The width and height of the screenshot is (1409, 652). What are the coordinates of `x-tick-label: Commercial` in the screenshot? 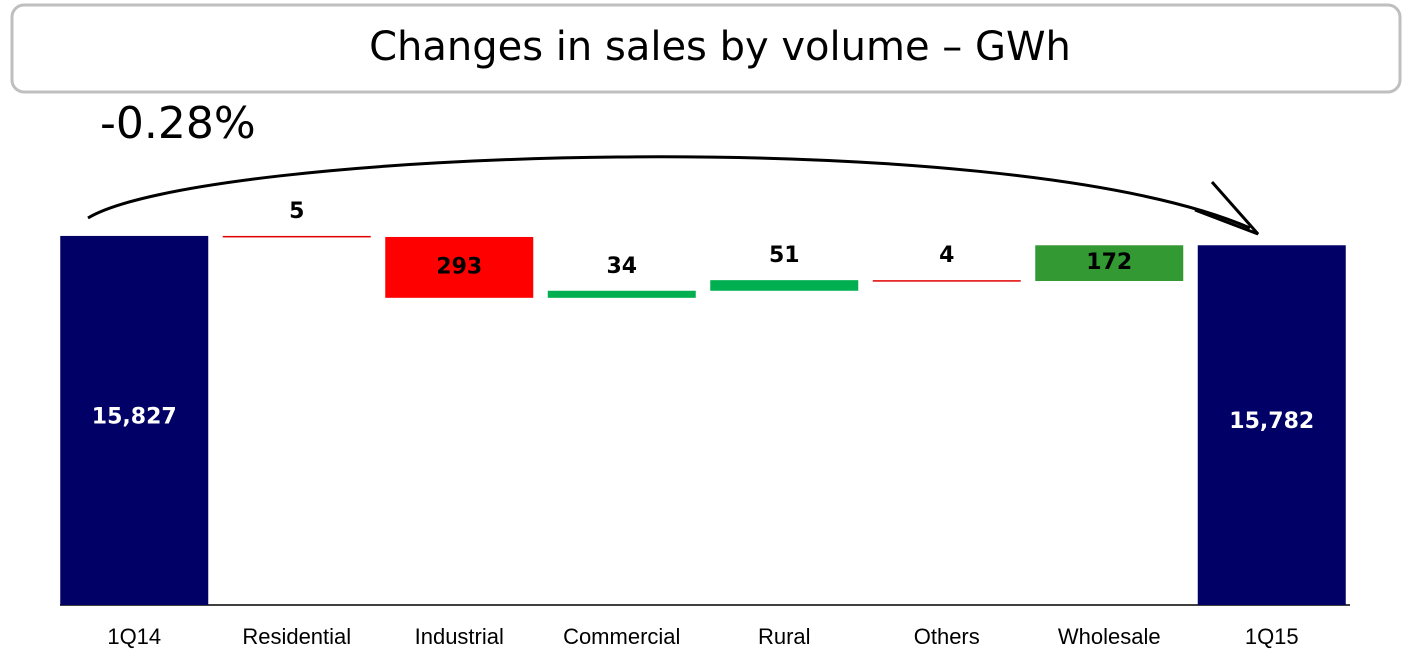 It's located at (621, 636).